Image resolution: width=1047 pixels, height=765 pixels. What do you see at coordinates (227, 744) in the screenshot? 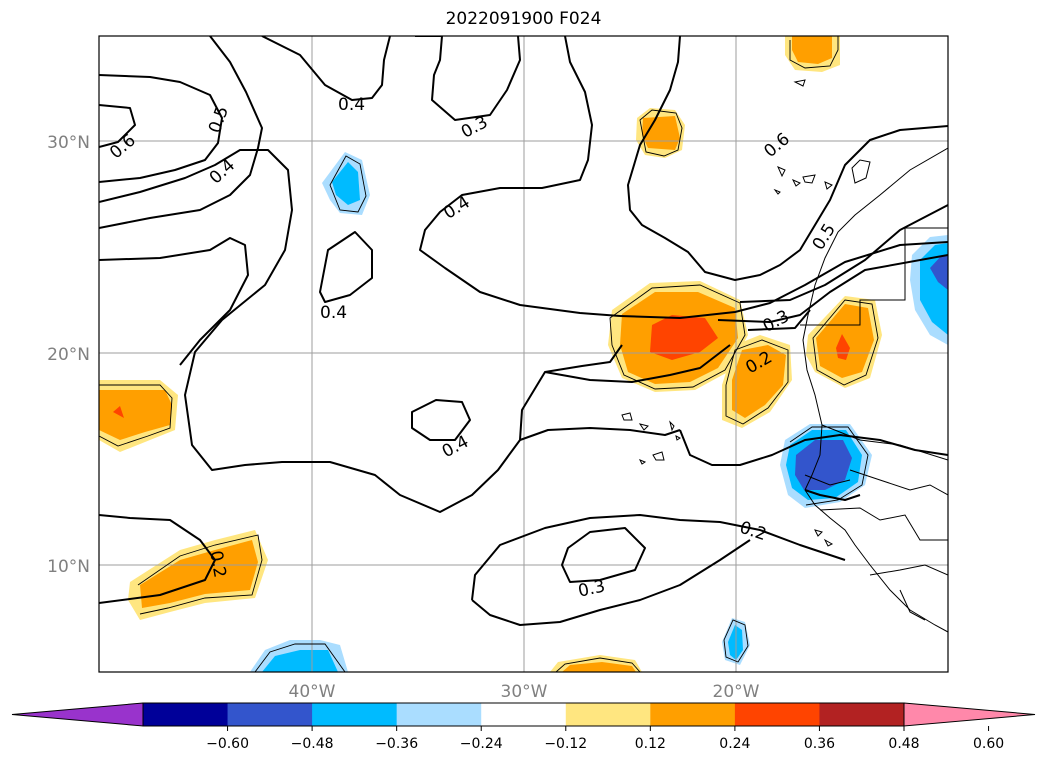
I see `colorbar-tick-label: −0.60` at bounding box center [227, 744].